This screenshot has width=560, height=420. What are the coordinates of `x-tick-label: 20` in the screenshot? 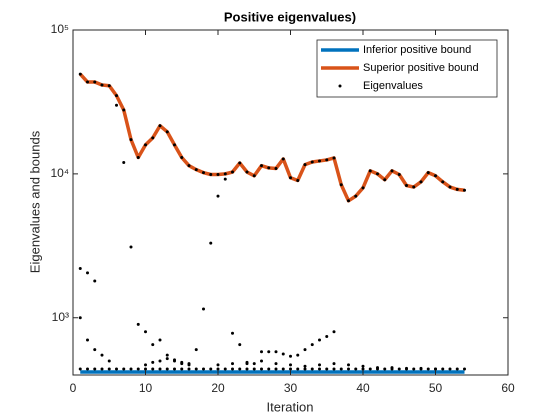 It's located at (218, 388).